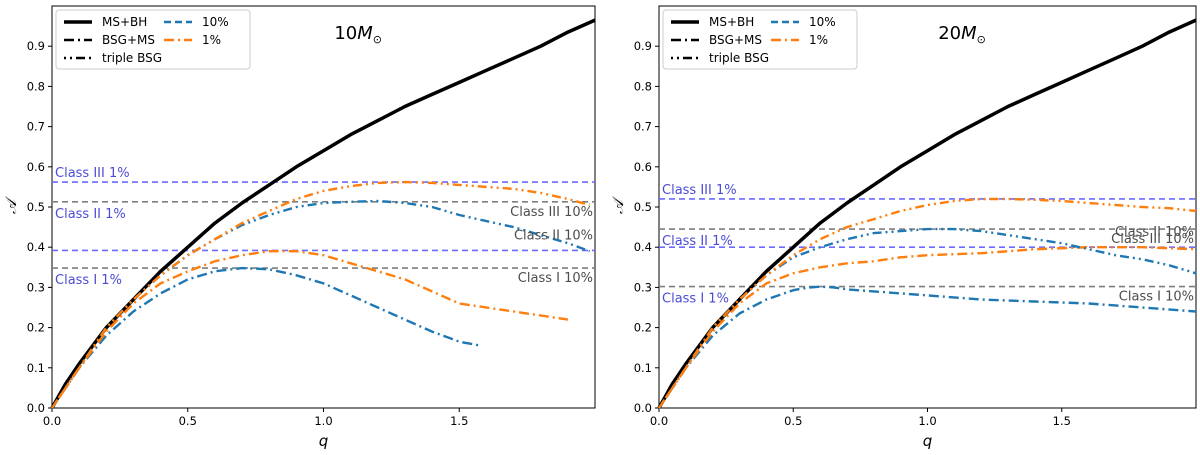  What do you see at coordinates (358, 34) in the screenshot?
I see `panel-title: 10M⊙` at bounding box center [358, 34].